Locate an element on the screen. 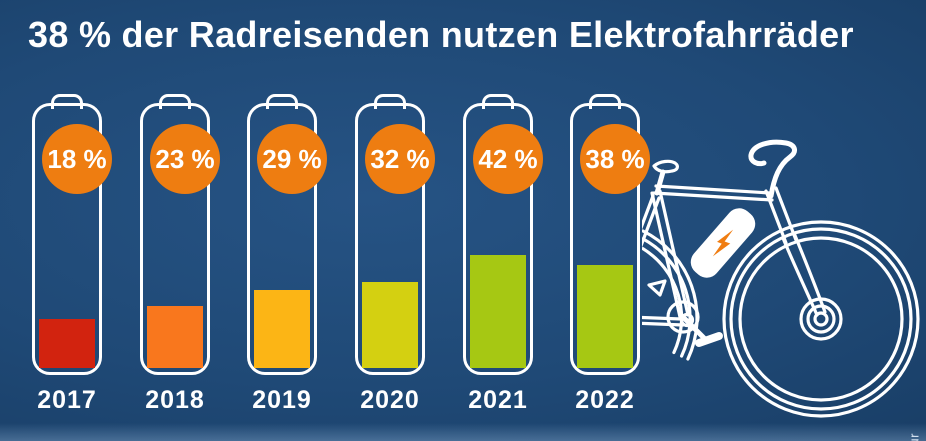 Image resolution: width=926 pixels, height=441 pixels. copyright-credit: ©ADFC/april agentur is located at coordinates (913, 437).